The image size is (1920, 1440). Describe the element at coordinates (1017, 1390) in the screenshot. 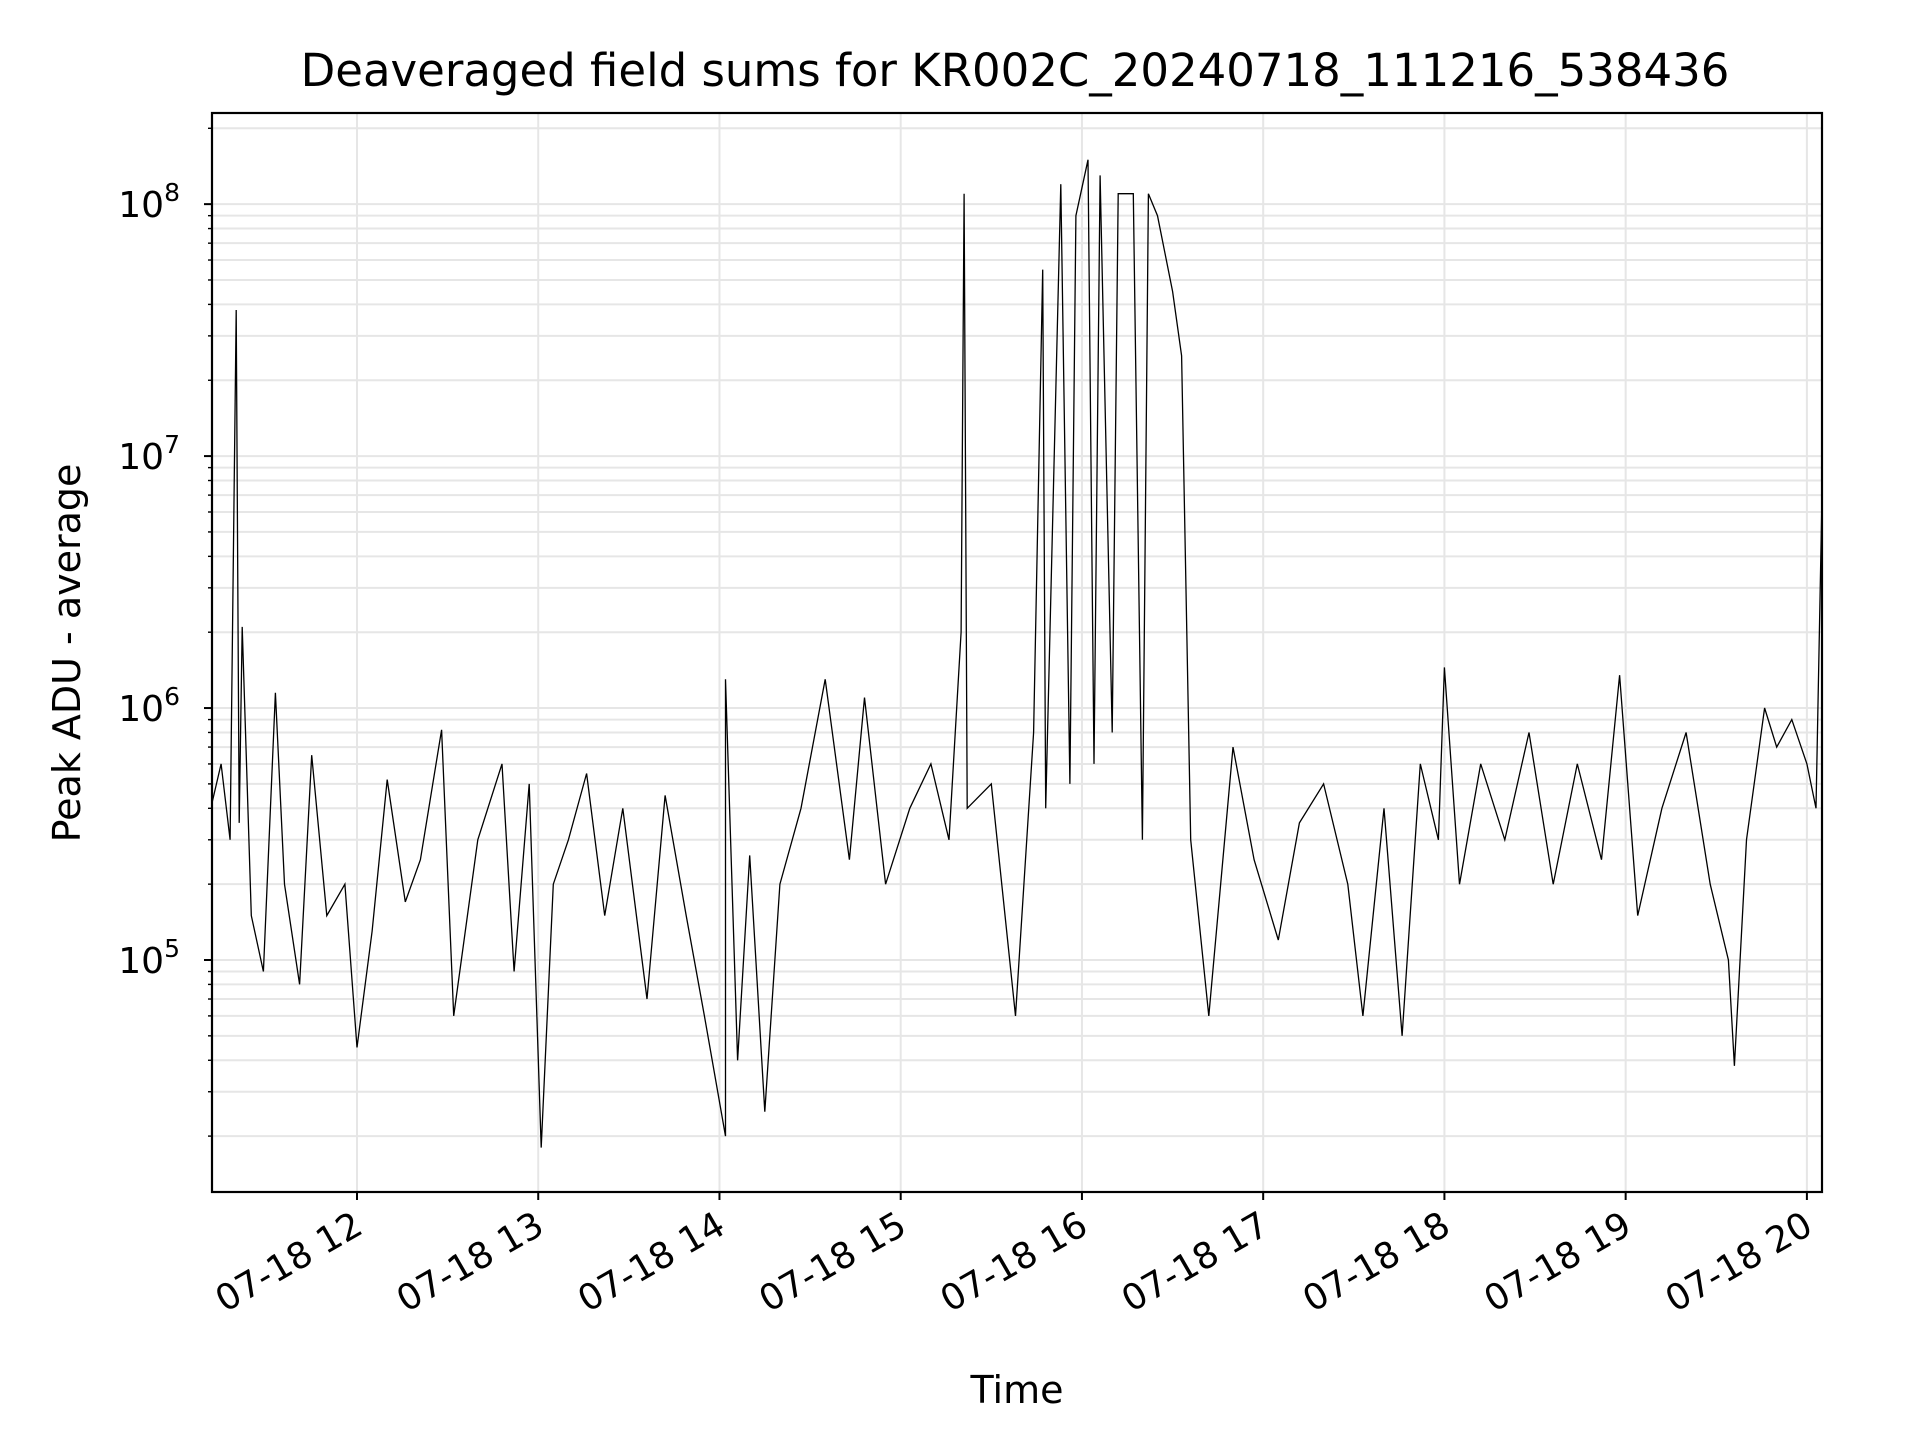

I see `x-axis-label: Time` at that location.